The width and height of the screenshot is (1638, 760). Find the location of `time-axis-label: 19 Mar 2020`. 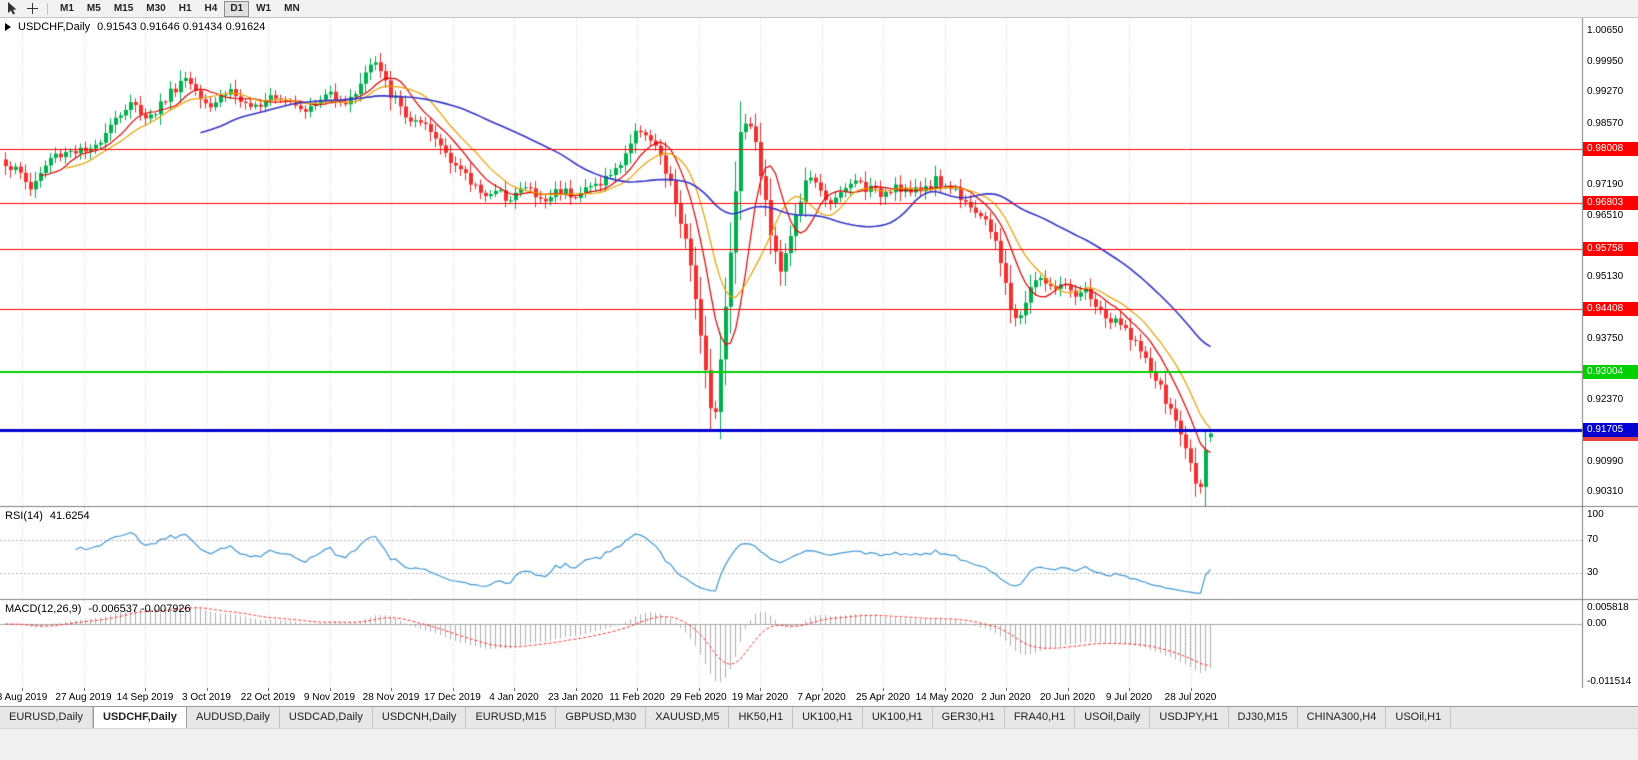

time-axis-label: 19 Mar 2020 is located at coordinates (760, 697).